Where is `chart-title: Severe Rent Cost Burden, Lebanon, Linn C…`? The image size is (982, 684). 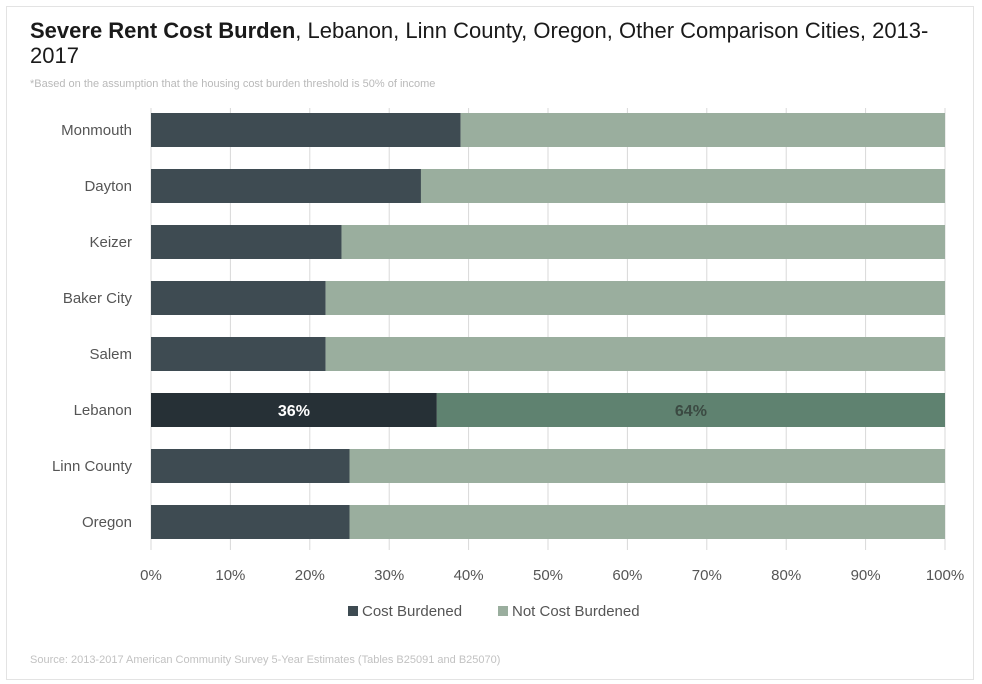
chart-title: Severe Rent Cost Burden, Lebanon, Linn C… is located at coordinates (490, 43).